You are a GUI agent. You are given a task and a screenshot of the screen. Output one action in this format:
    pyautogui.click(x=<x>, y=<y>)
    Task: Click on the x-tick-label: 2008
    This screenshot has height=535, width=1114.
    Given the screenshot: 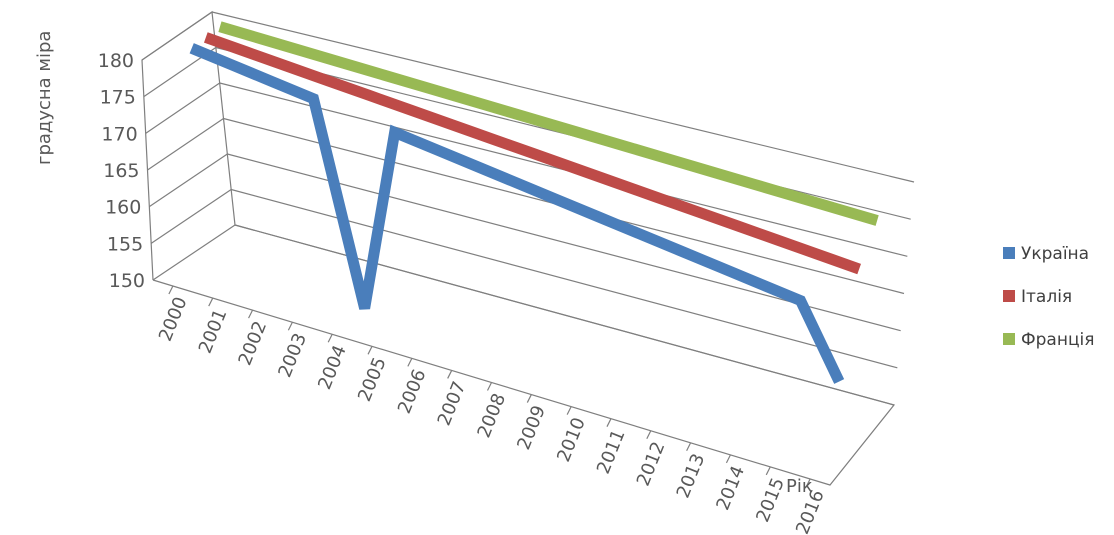 What is the action you would take?
    pyautogui.click(x=492, y=416)
    